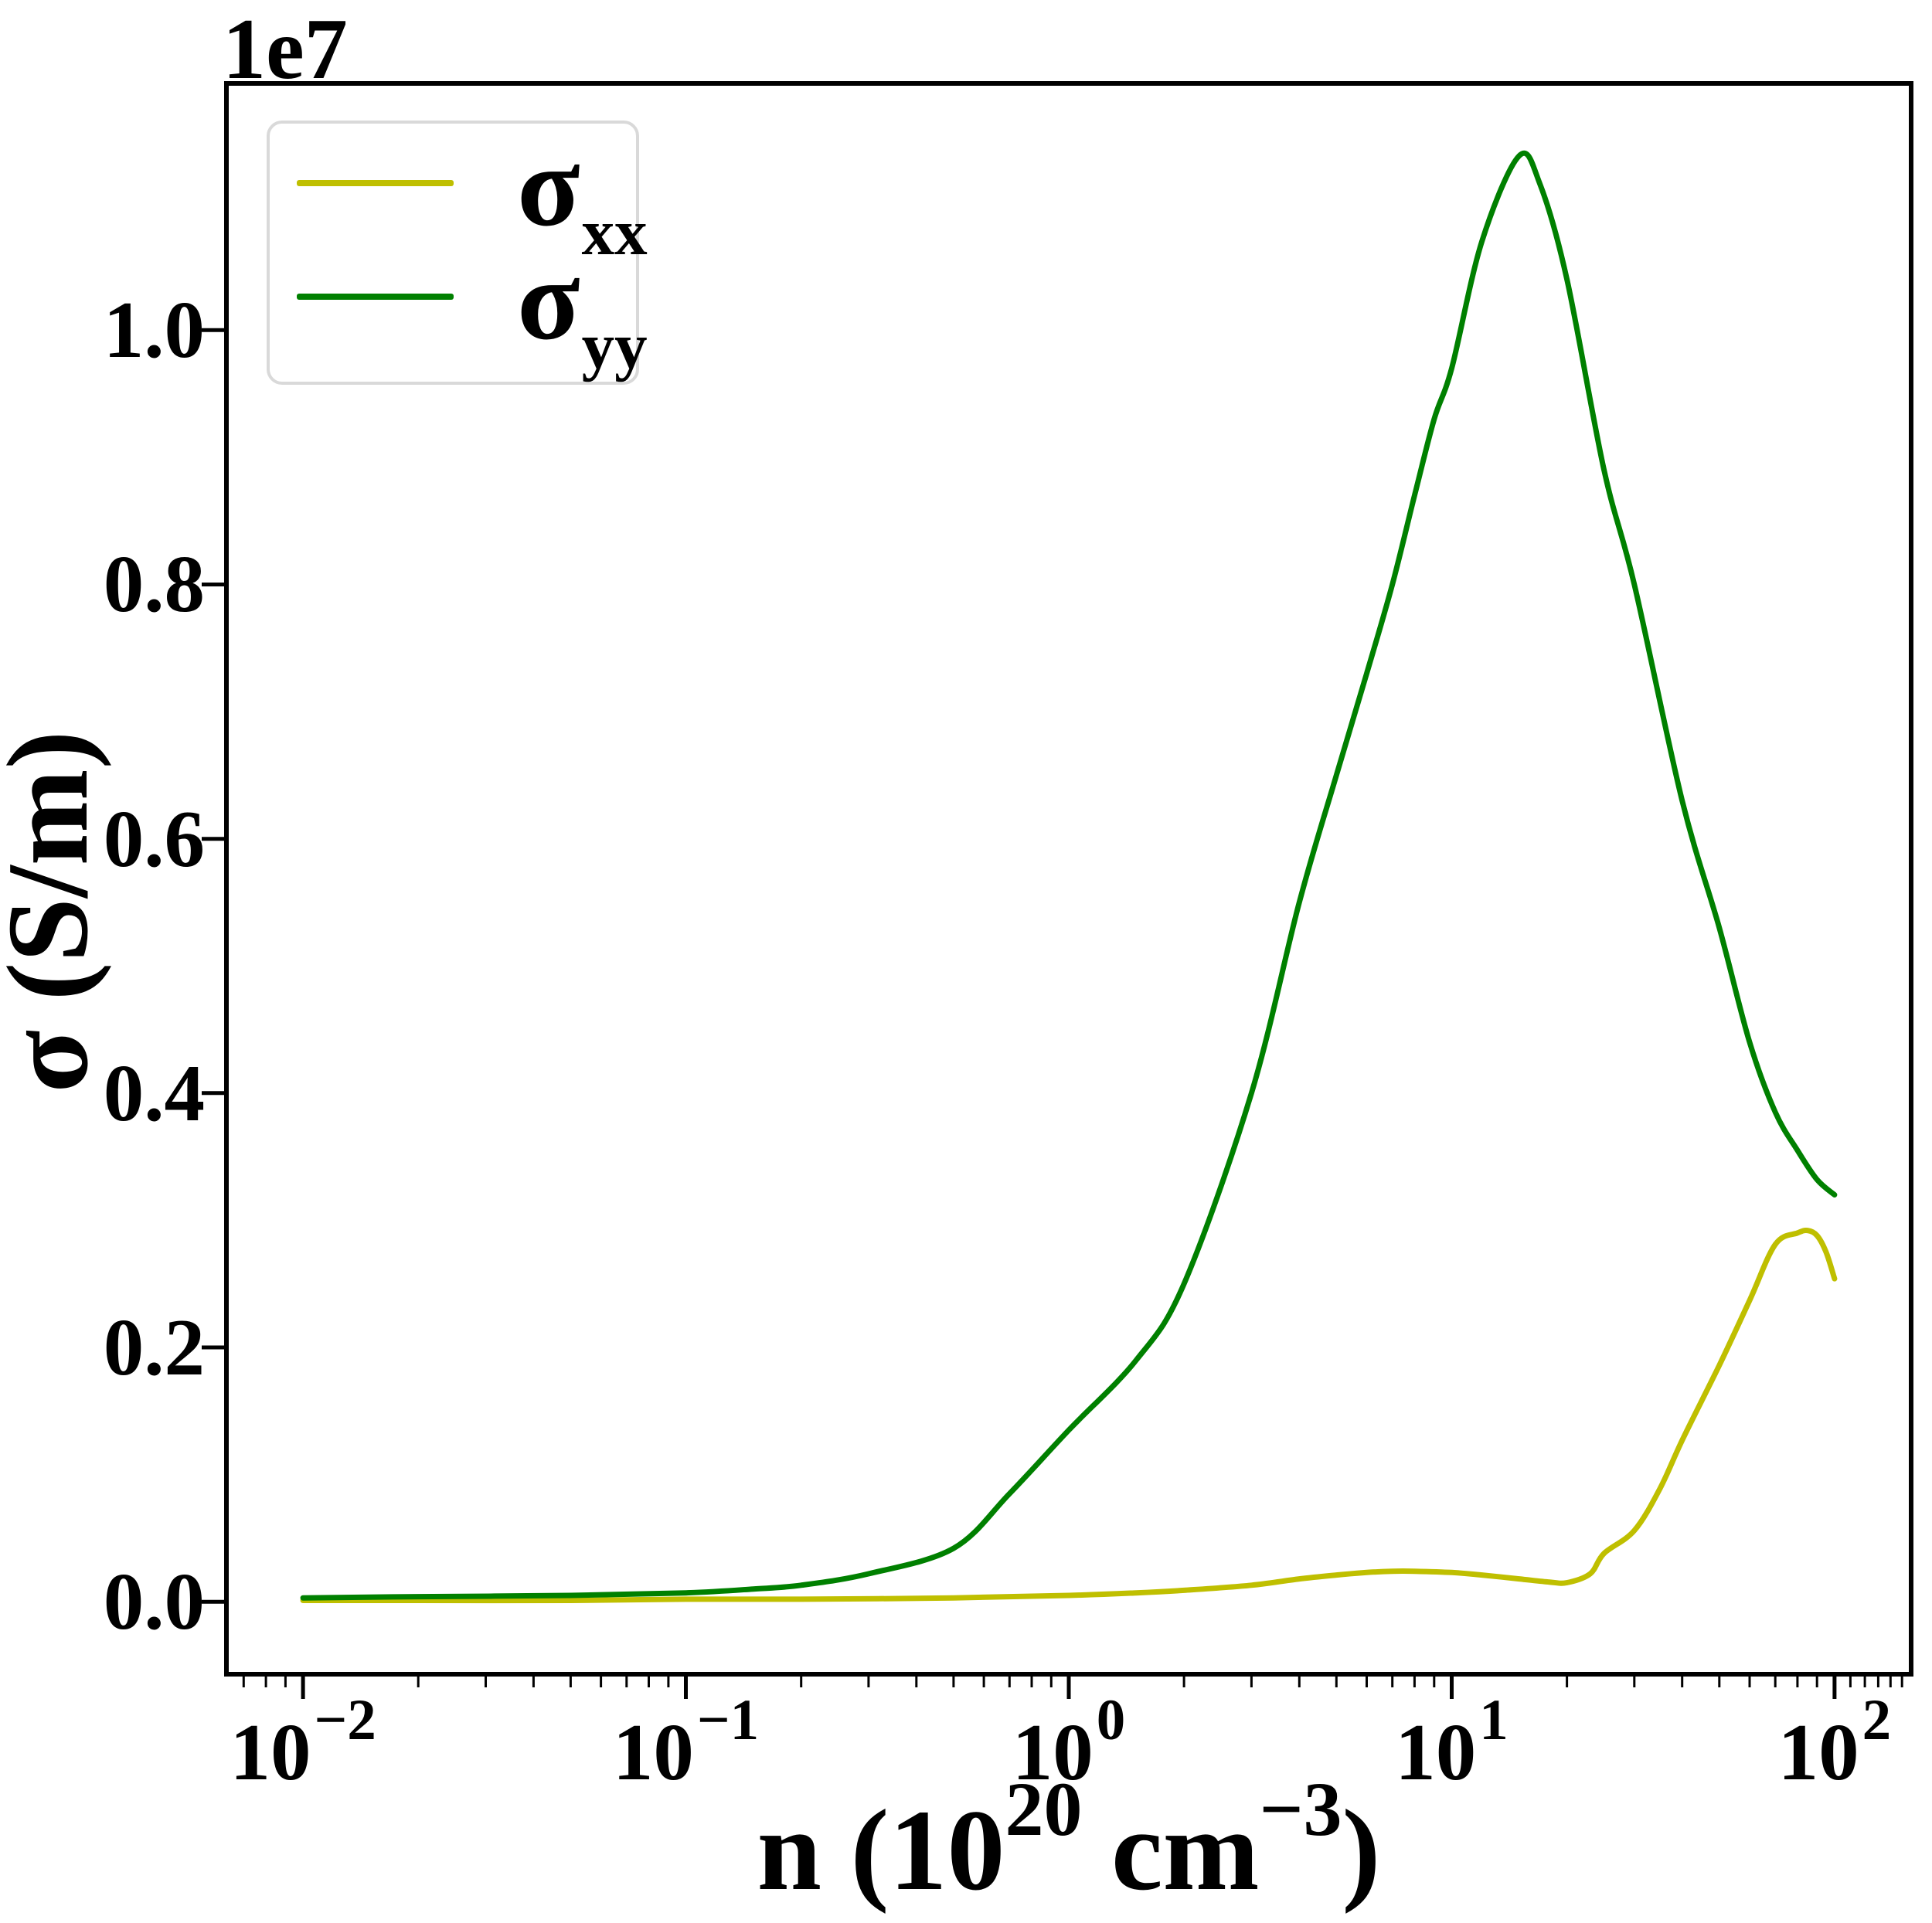 The width and height of the screenshot is (1932, 1923). What do you see at coordinates (154, 1347) in the screenshot?
I see `y-tick-label: 0.2` at bounding box center [154, 1347].